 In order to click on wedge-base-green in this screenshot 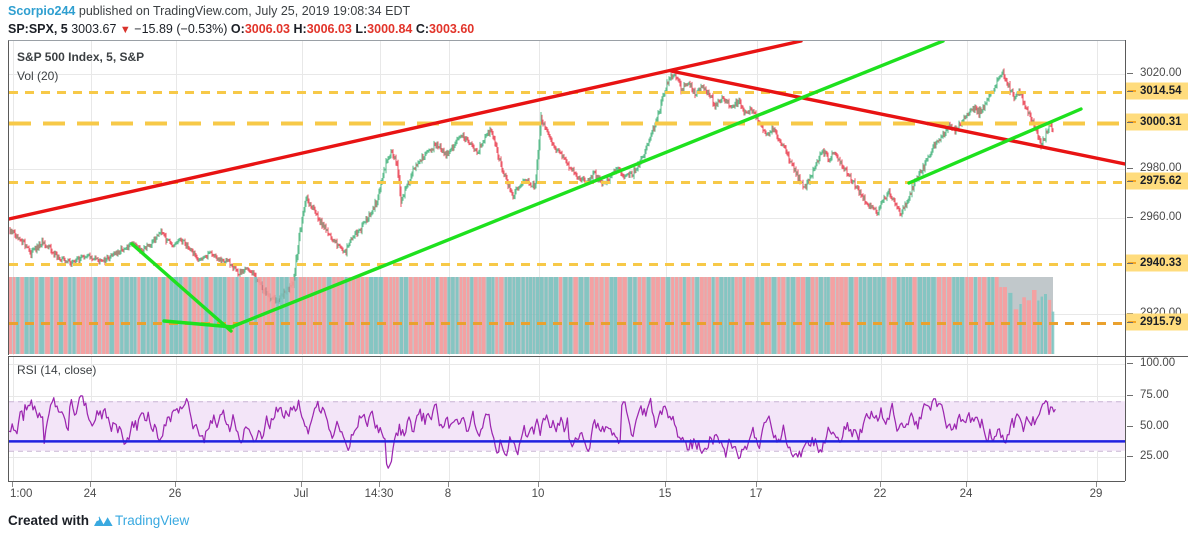, I will do `click(198, 324)`.